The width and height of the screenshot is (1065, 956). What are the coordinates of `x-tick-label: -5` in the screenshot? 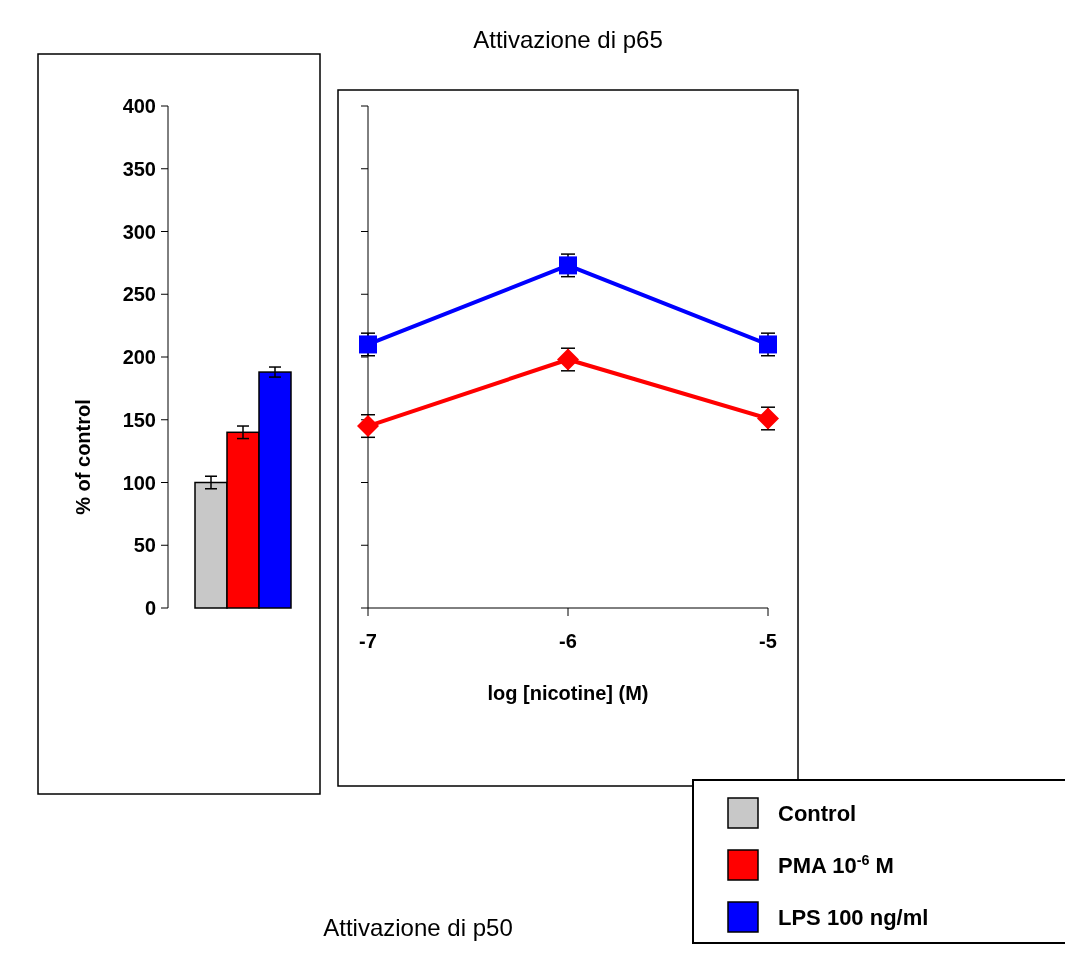 It's located at (768, 641).